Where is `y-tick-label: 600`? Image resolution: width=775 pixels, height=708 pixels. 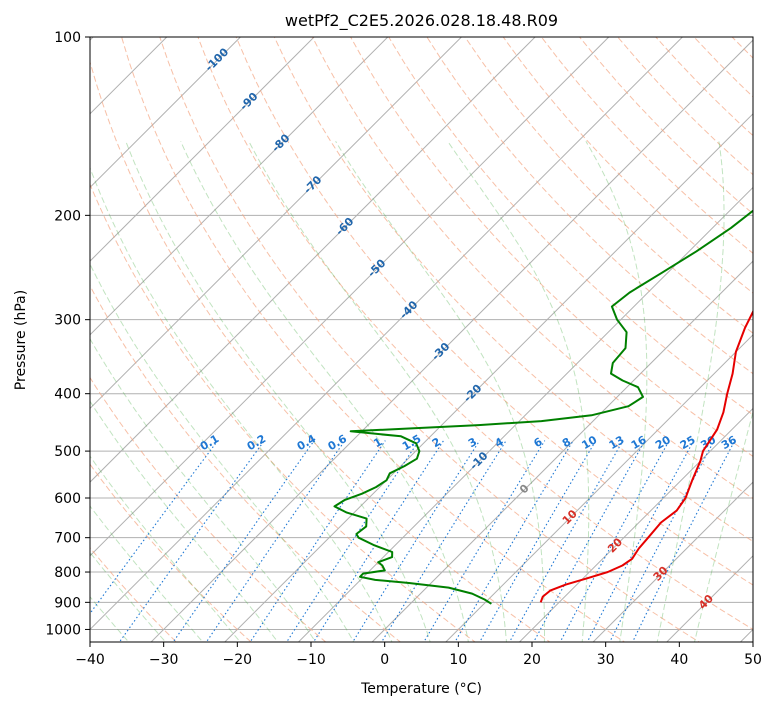
y-tick-label: 600 is located at coordinates (67, 499).